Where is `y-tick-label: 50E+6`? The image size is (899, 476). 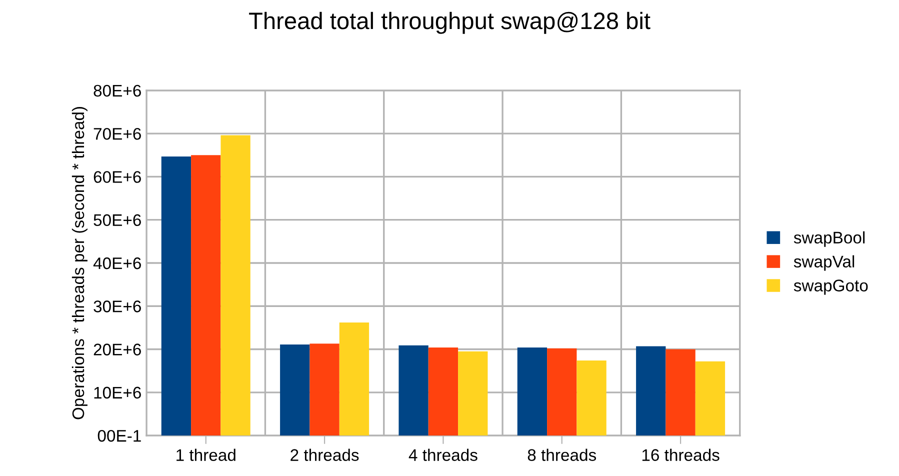
y-tick-label: 50E+6 is located at coordinates (117, 220).